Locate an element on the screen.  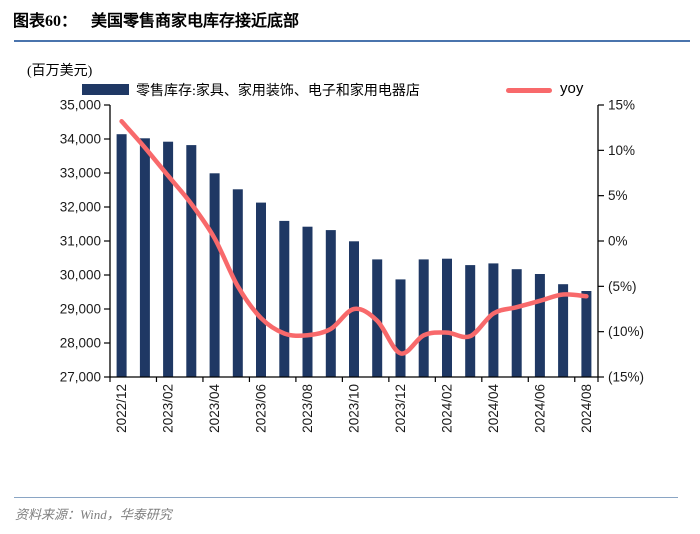
bar-series-label: 零售库存:家具、家用装饰、电子和家用电器店 is located at coordinates (278, 91).